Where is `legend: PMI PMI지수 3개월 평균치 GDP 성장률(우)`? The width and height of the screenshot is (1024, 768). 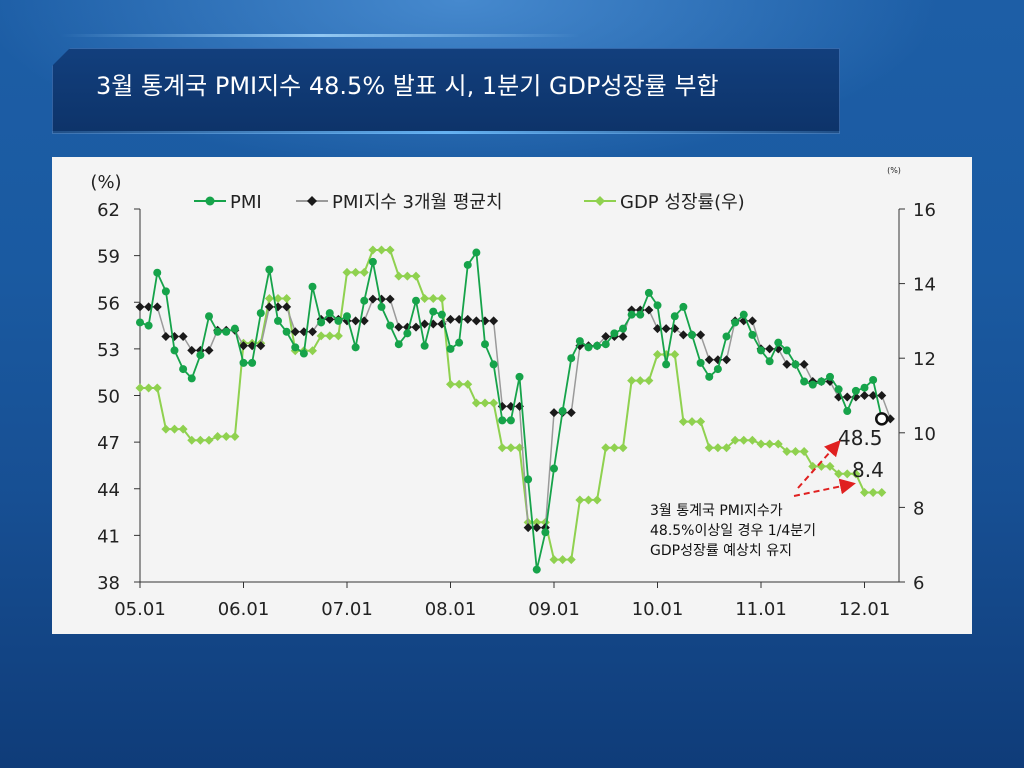
legend: PMI PMI지수 3개월 평균치 GDP 성장률(우) is located at coordinates (469, 202).